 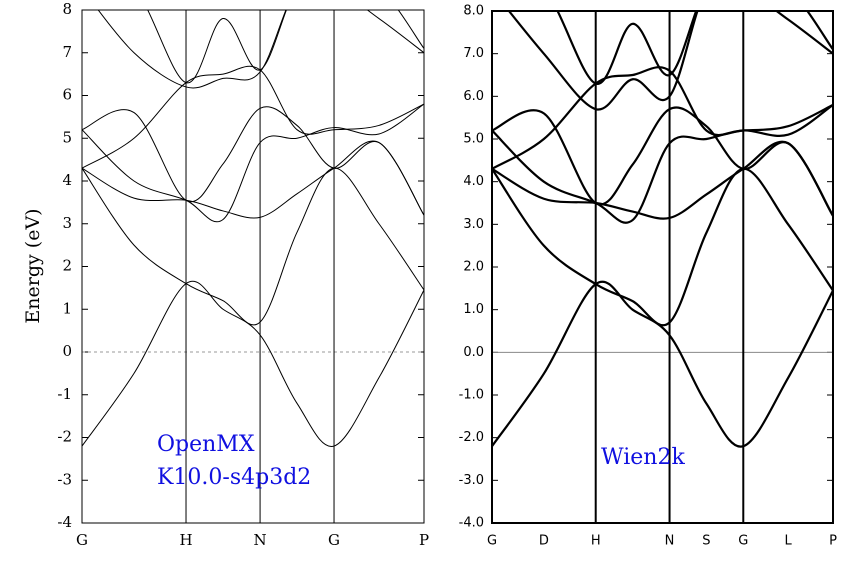 What do you see at coordinates (64, 437) in the screenshot?
I see `y-tick-label: -2` at bounding box center [64, 437].